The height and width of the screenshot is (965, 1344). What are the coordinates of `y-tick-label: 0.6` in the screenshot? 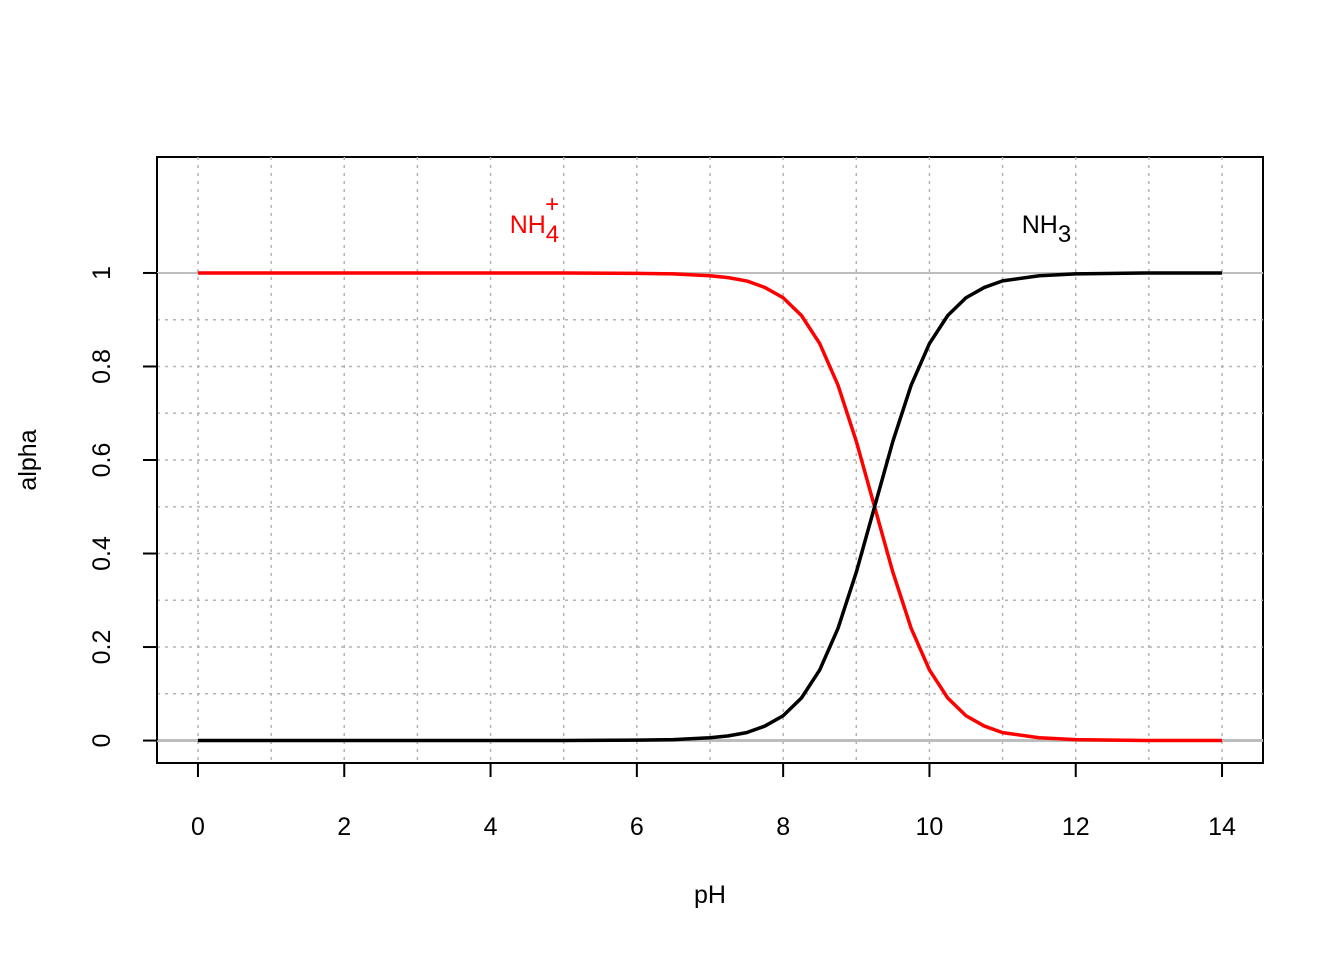 It's located at (102, 460).